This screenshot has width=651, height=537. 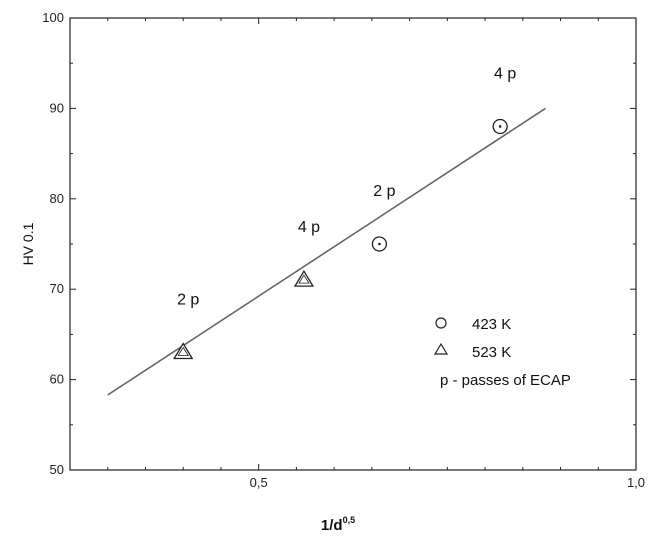 I want to click on x-tick-label: 0,5, so click(x=259, y=482).